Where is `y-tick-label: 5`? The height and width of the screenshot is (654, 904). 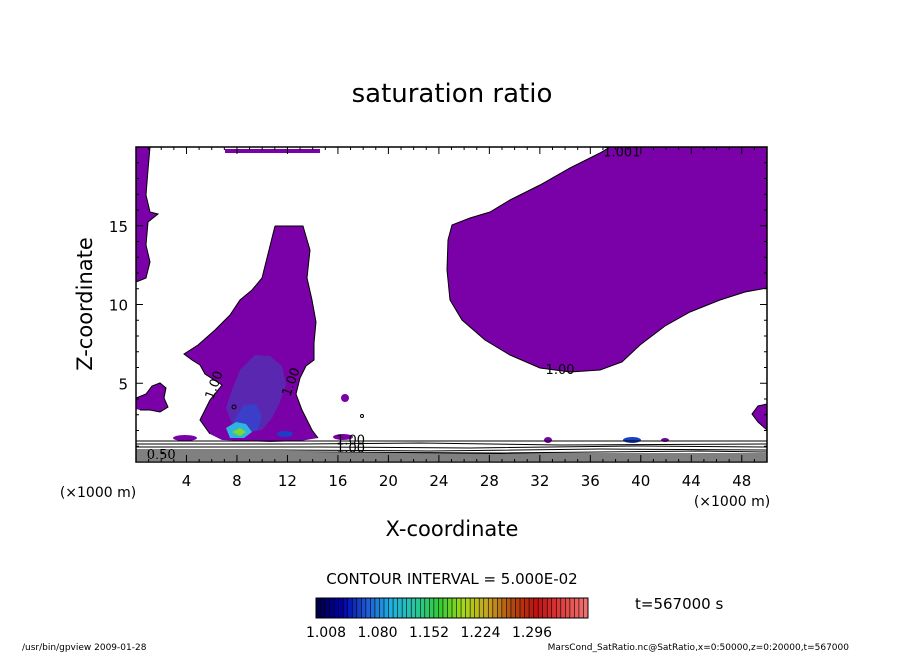 y-tick-label: 5 is located at coordinates (123, 384).